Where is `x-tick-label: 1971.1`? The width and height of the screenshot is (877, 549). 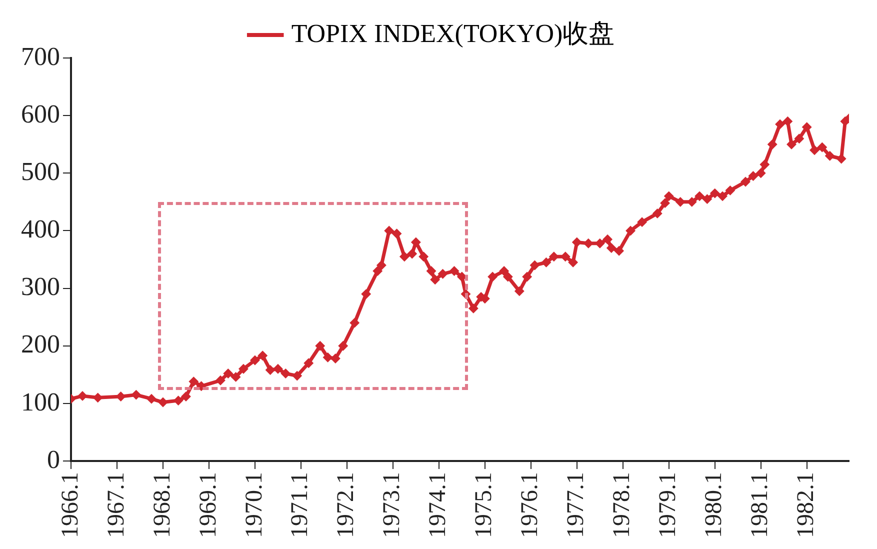 x-tick-label: 1971.1 is located at coordinates (300, 505).